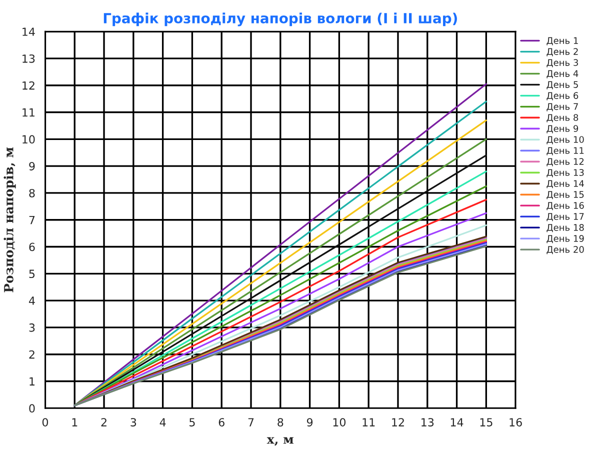 The height and width of the screenshot is (451, 603). Describe the element at coordinates (565, 140) in the screenshot. I see `legend-label: День 10` at that location.